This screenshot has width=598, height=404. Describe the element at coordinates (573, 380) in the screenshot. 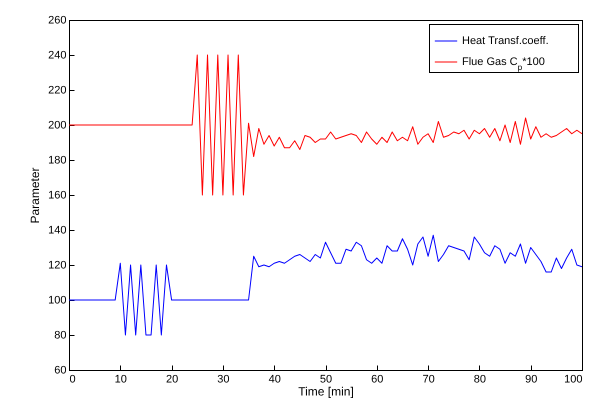

I see `x-tick-label: 100` at that location.